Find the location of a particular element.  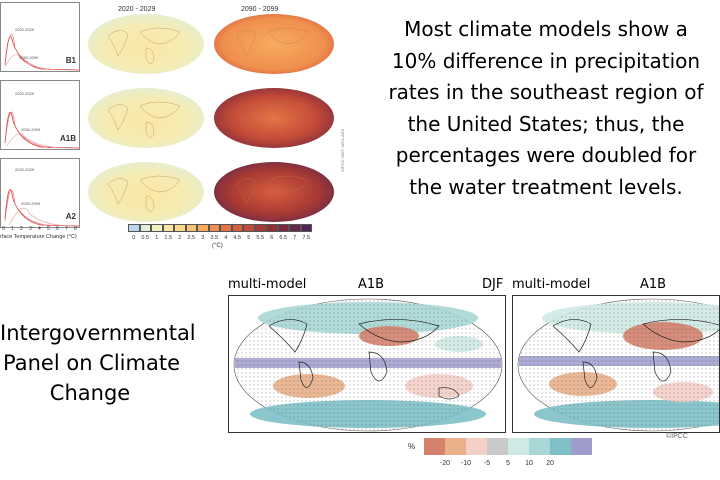

scale-tick: 3.5 is located at coordinates (214, 238).